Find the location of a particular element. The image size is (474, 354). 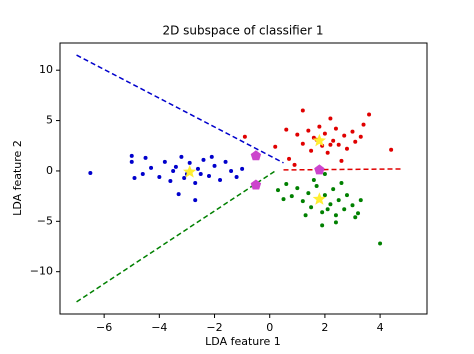

y-tick-label: 10 is located at coordinates (46, 69).